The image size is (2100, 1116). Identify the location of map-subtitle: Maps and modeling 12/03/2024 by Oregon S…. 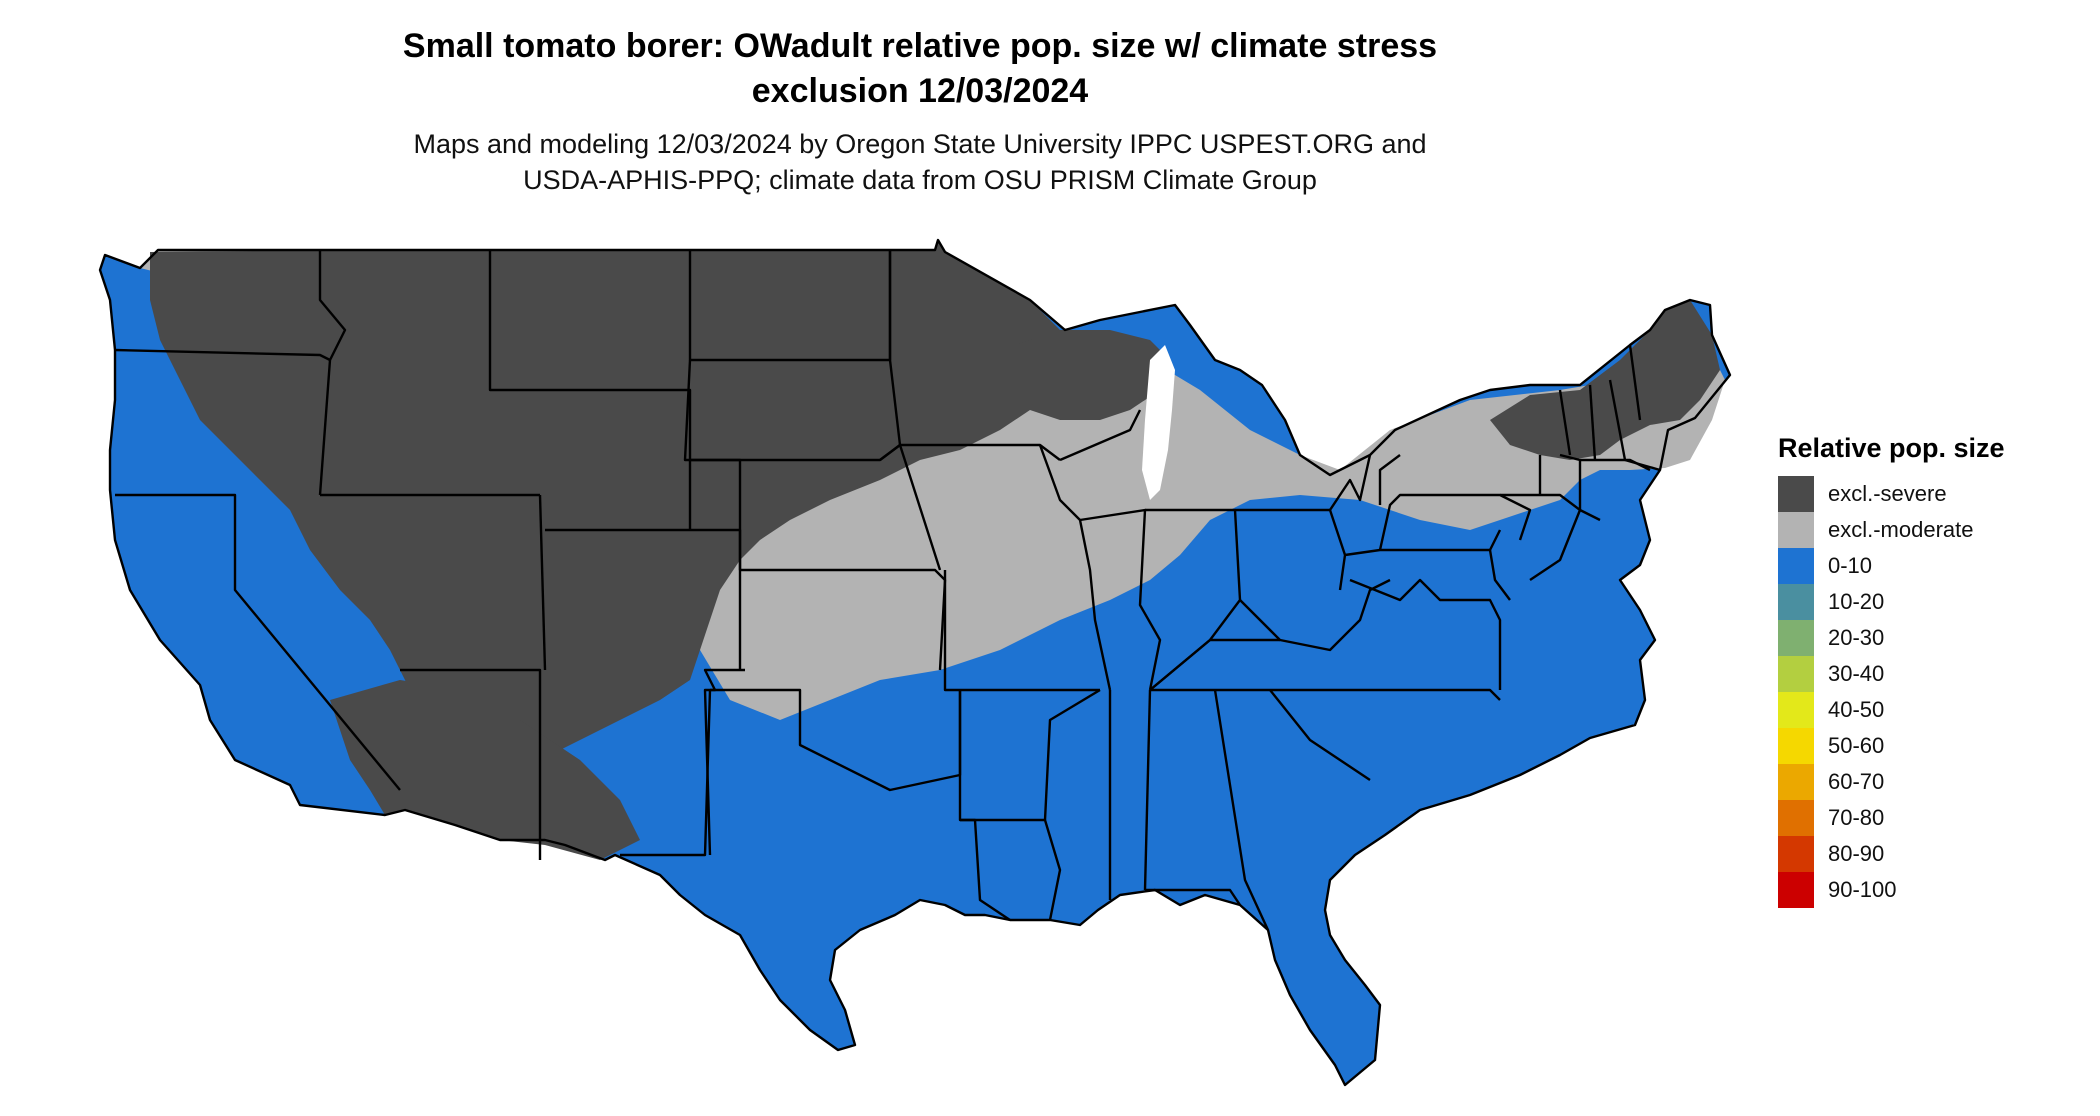
(920, 162).